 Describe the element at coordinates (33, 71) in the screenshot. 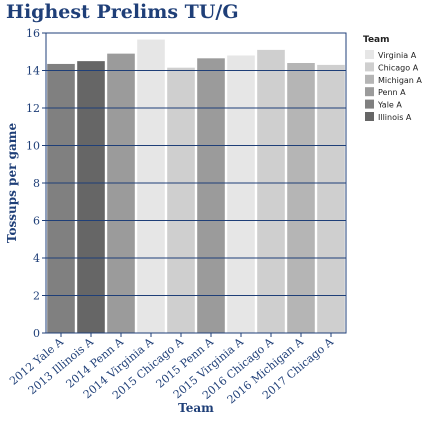

I see `y-tick-label: 14` at that location.